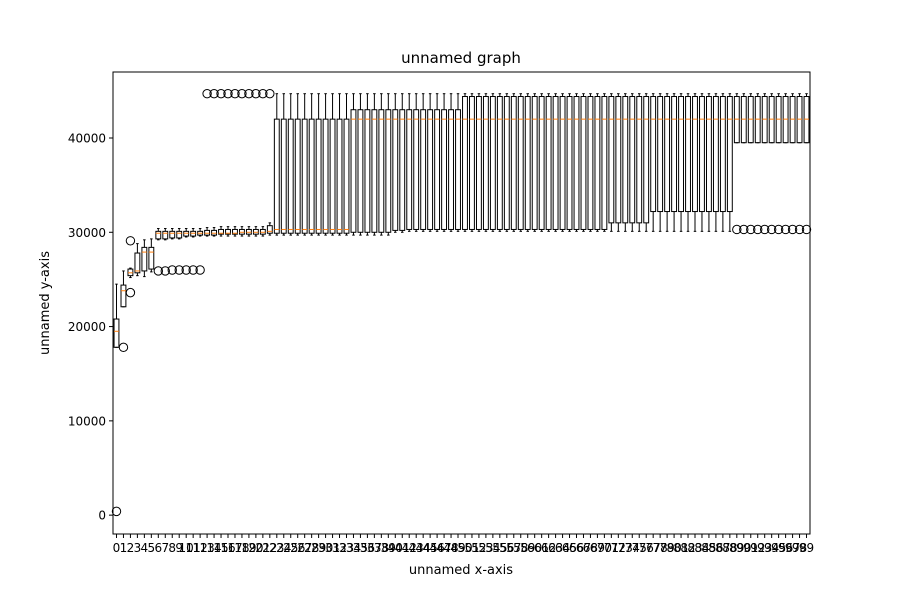 This screenshot has height=600, width=900. What do you see at coordinates (471, 548) in the screenshot?
I see `x-tick-label: 51` at bounding box center [471, 548].